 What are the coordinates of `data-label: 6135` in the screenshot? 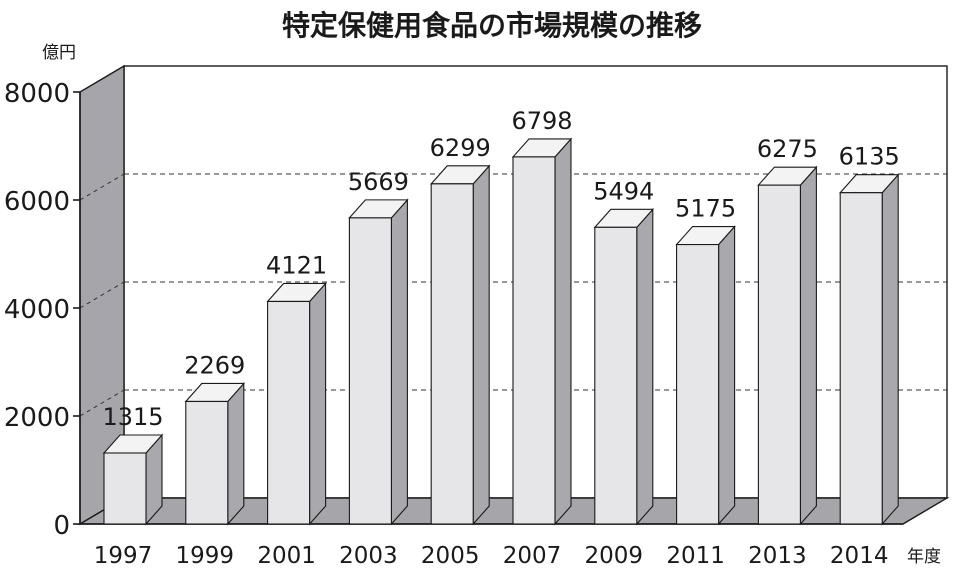 It's located at (869, 157).